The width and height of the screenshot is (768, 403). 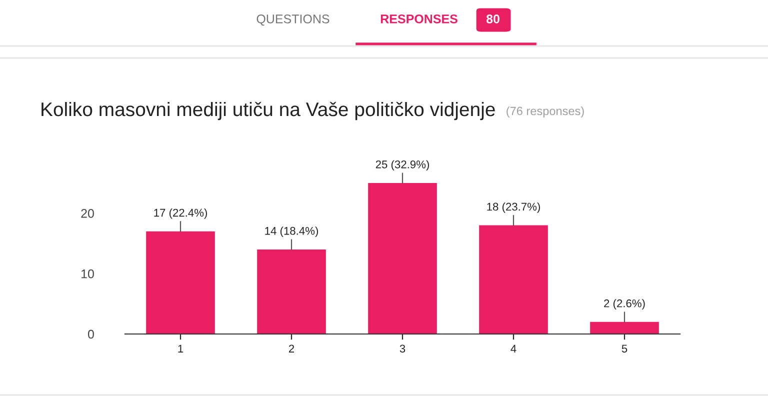 What do you see at coordinates (87, 273) in the screenshot?
I see `y-tick-label: 10` at bounding box center [87, 273].